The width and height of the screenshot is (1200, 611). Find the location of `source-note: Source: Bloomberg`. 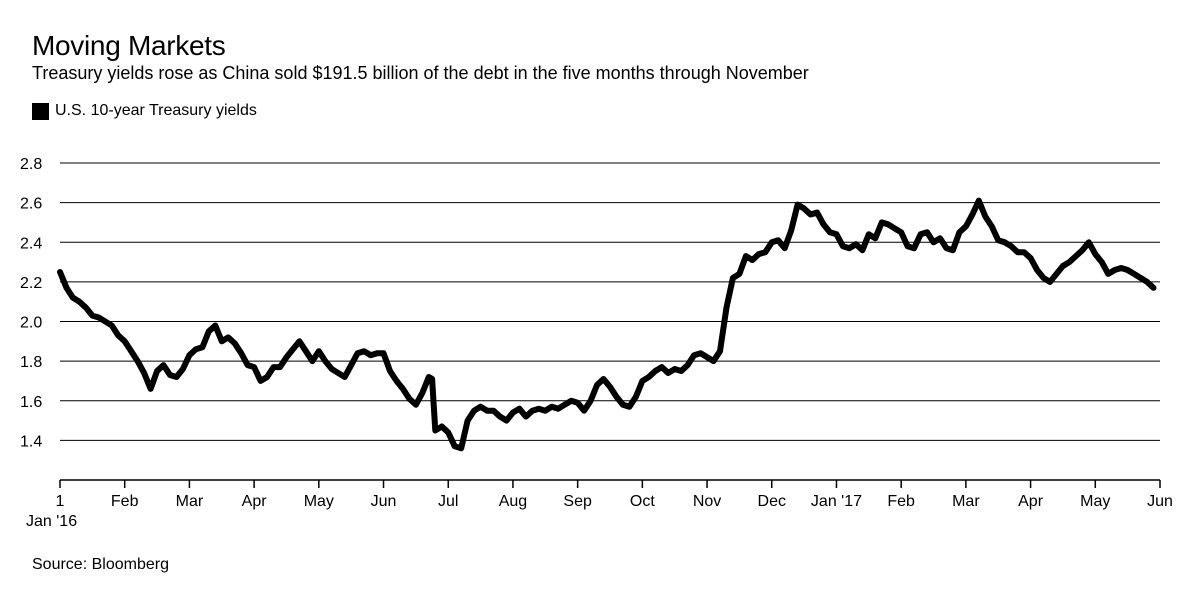

source-note: Source: Bloomberg is located at coordinates (100, 564).